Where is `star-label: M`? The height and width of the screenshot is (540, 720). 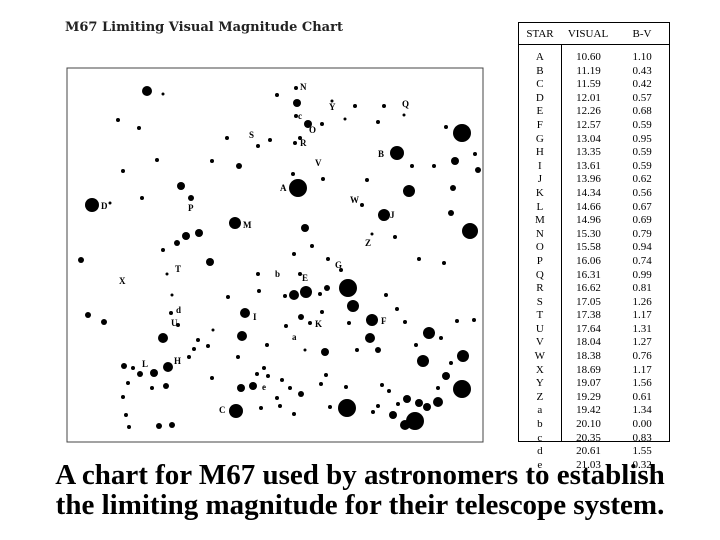
star-label: M is located at coordinates (247, 225).